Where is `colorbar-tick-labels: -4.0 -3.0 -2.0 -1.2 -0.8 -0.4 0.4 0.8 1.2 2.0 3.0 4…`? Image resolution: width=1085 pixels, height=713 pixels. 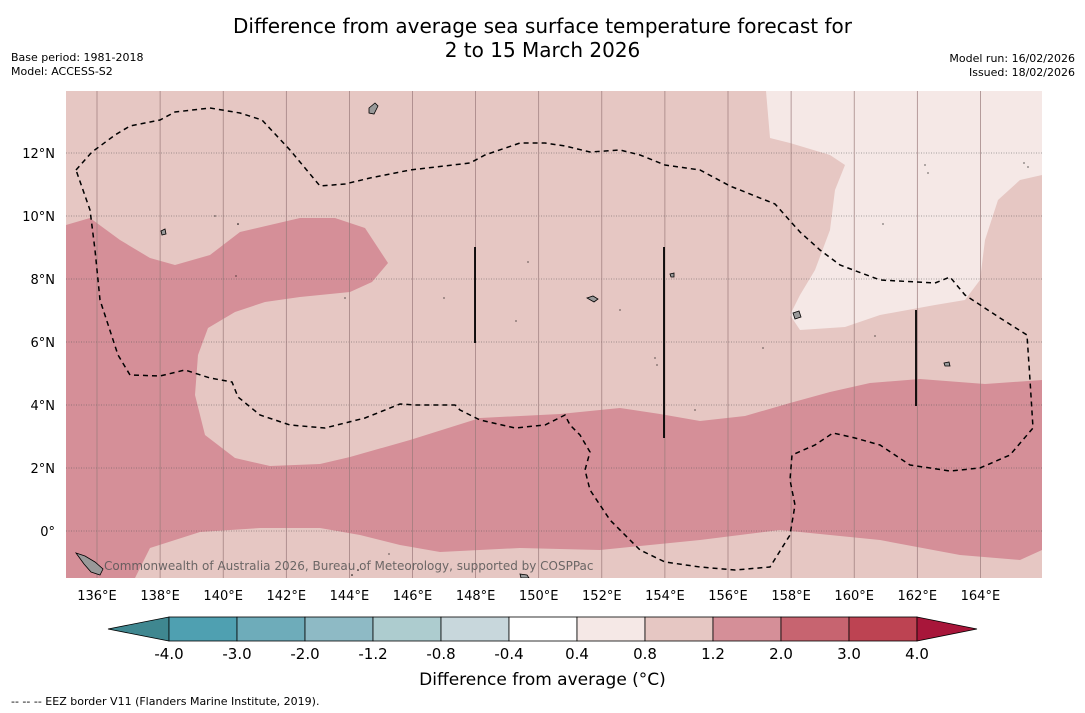
colorbar-tick-labels: -4.0 -3.0 -2.0 -1.2 -0.8 -0.4 0.4 0.8 1.2 2.0 3.0 4… is located at coordinates (541, 654).